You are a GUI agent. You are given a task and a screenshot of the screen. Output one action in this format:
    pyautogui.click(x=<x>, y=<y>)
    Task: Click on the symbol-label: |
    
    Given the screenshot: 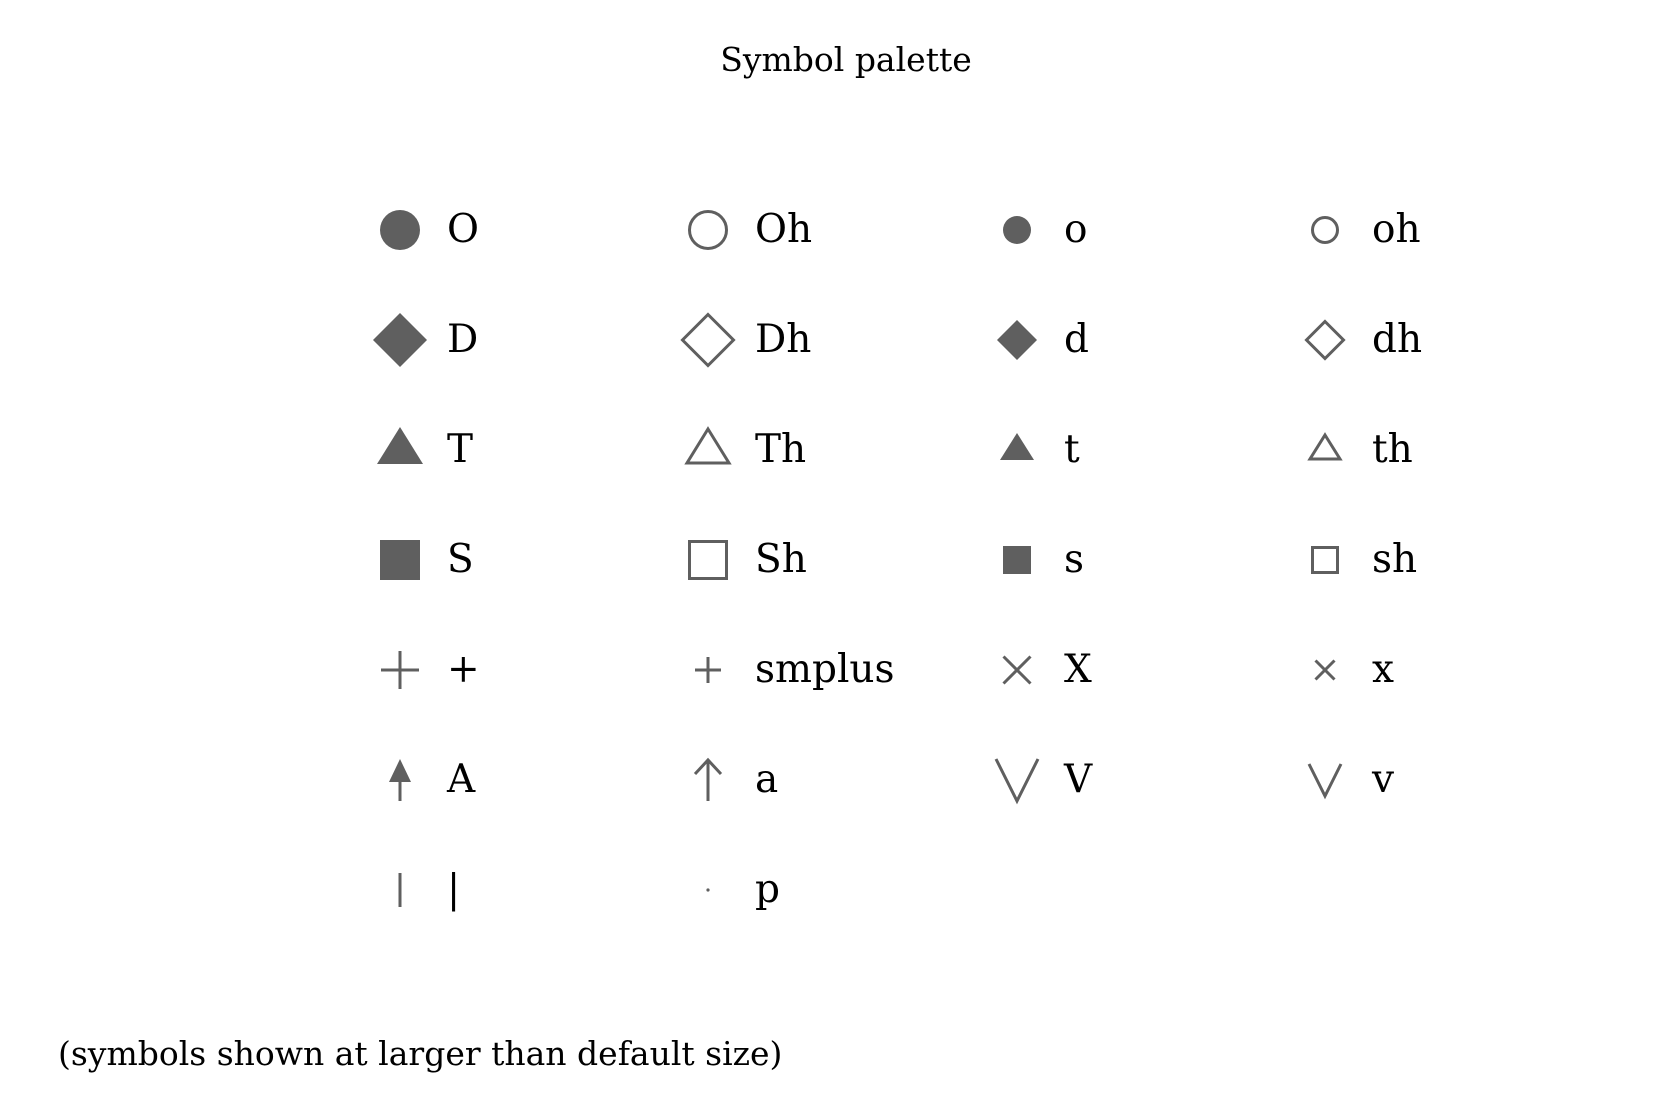 What is the action you would take?
    pyautogui.click(x=454, y=889)
    